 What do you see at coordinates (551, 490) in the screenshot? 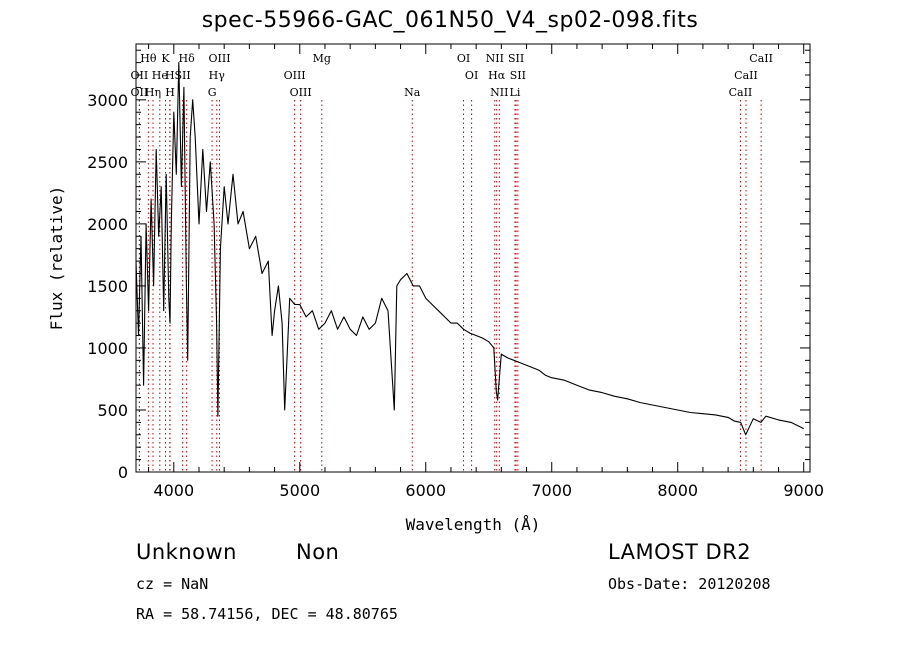
I see `x-tick-label: 7000` at bounding box center [551, 490].